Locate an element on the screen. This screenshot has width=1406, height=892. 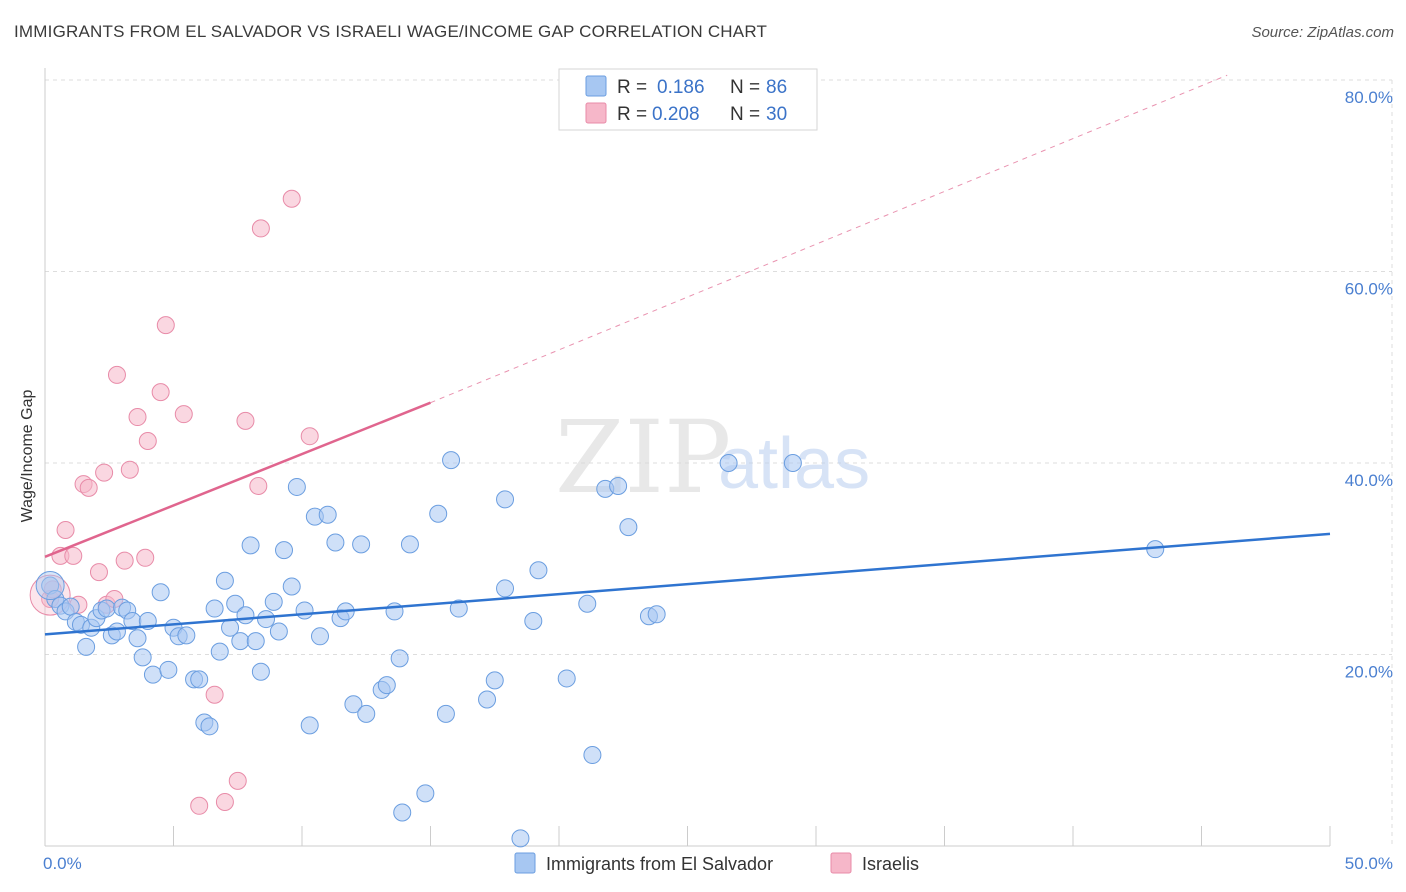
el-salvador-cluster-point is located at coordinates (50, 586).